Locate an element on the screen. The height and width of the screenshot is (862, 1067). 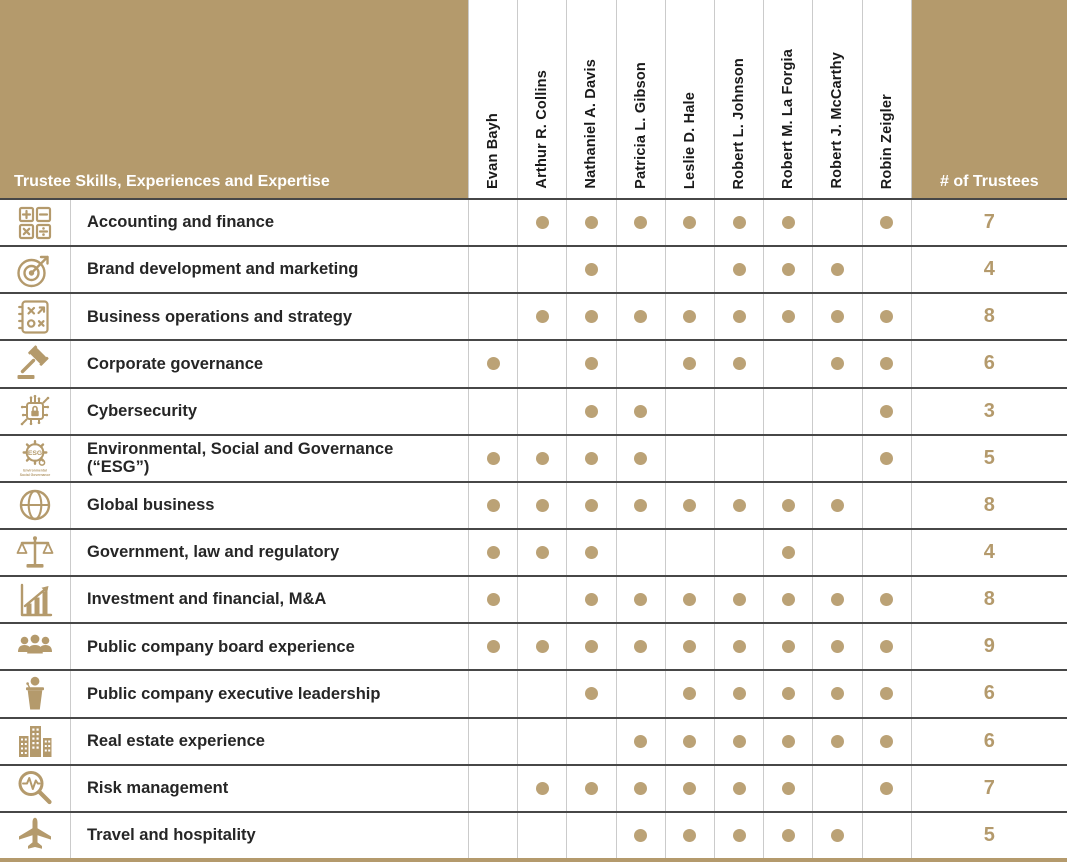
table-row: Accounting and finance 7 is located at coordinates (533, 222).